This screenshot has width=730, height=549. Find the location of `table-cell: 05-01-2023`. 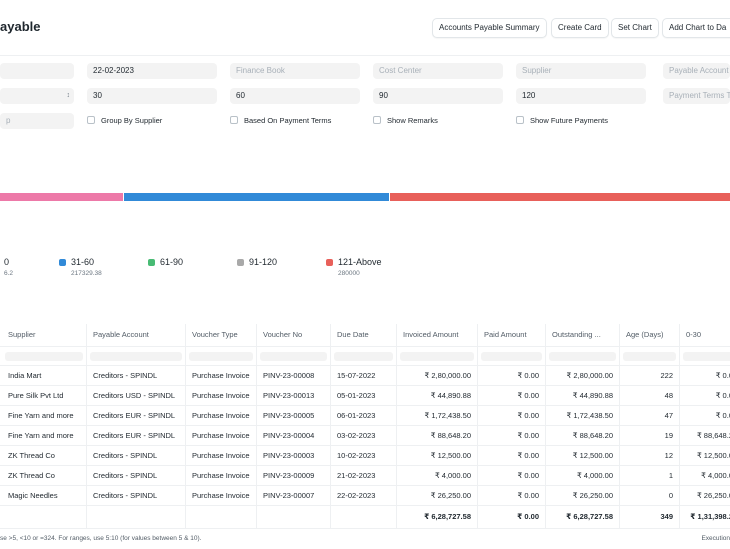

table-cell: 05-01-2023 is located at coordinates (364, 395).